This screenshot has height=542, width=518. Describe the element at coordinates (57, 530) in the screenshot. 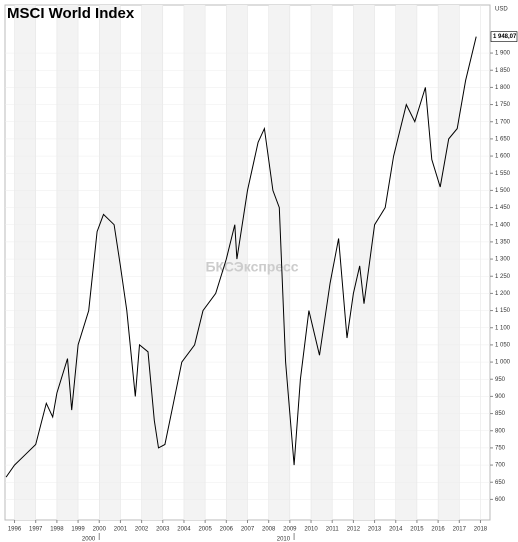

I see `x-tick-label: 1998` at that location.